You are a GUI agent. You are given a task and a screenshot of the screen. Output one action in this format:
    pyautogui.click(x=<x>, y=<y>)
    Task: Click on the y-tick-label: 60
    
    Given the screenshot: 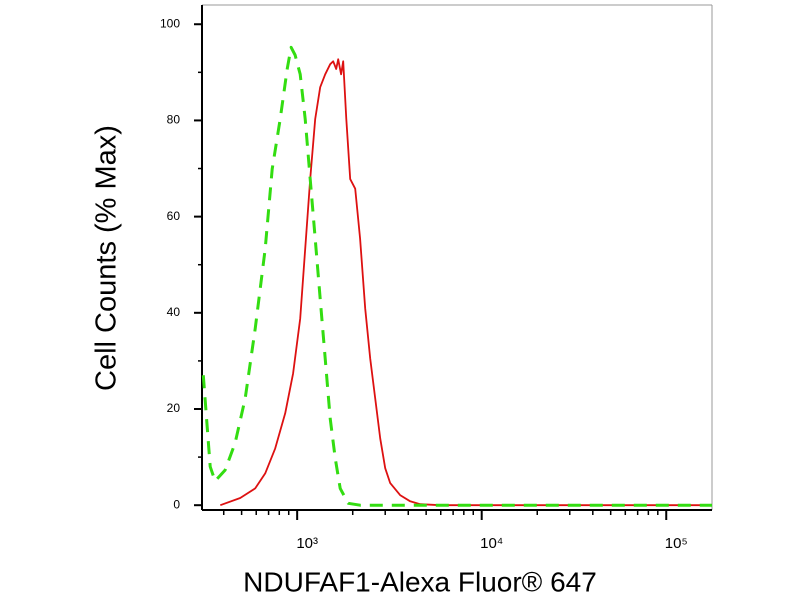 What is the action you would take?
    pyautogui.click(x=174, y=216)
    